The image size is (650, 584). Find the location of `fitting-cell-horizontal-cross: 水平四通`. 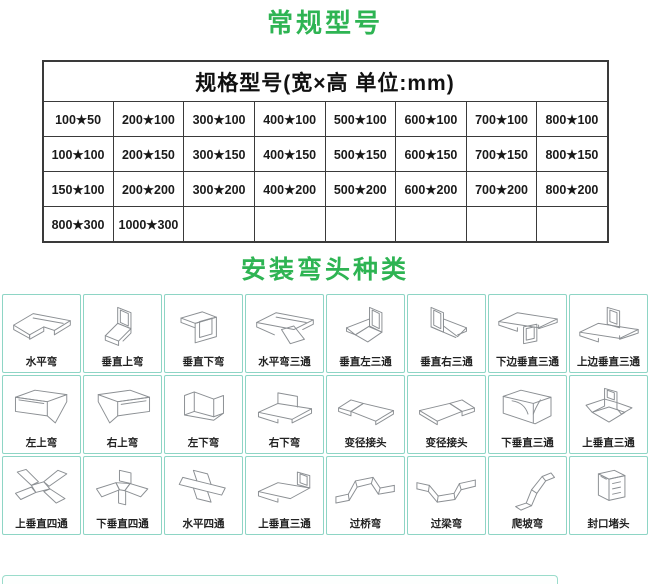

fitting-cell-horizontal-cross: 水平四通 is located at coordinates (203, 495).